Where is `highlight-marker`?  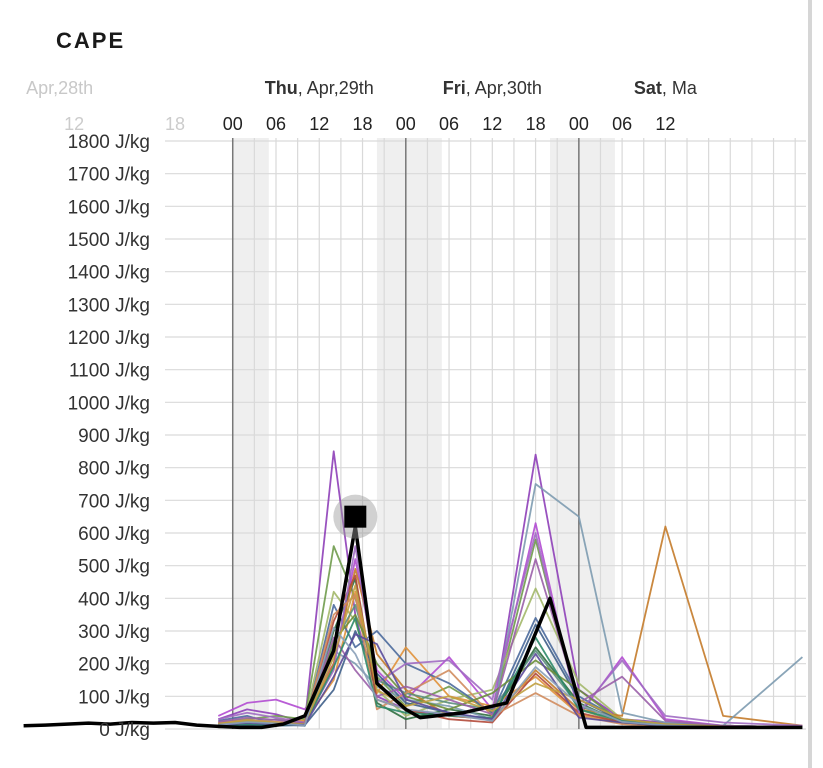
highlight-marker is located at coordinates (355, 516).